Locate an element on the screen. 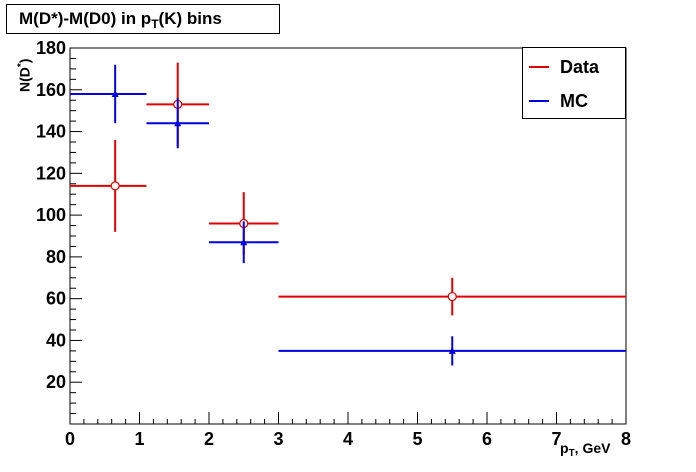 Image resolution: width=696 pixels, height=472 pixels. legend-swatch-mc is located at coordinates (539, 101).